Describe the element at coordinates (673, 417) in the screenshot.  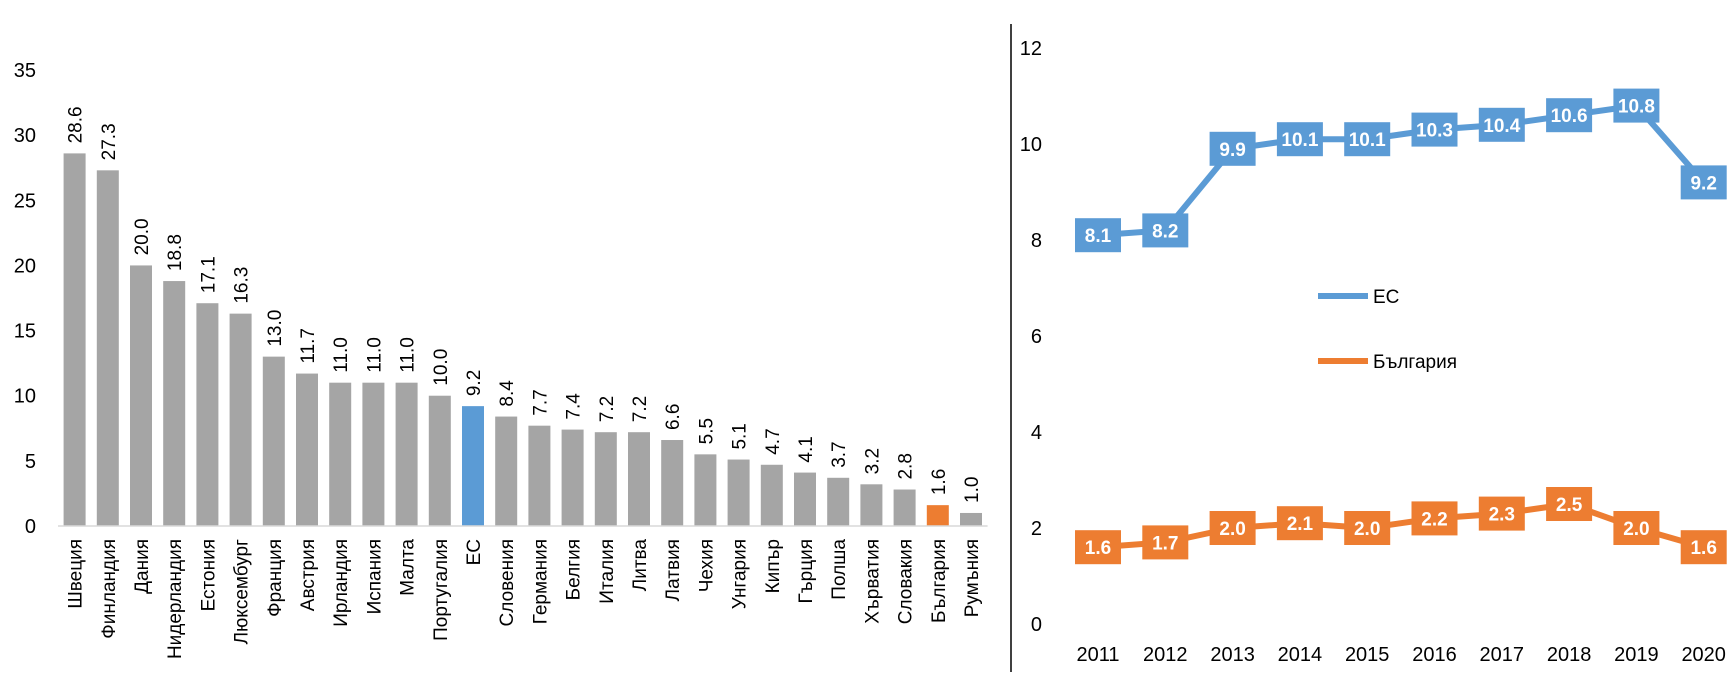
I see `bar-data-label: 6.6` at that location.